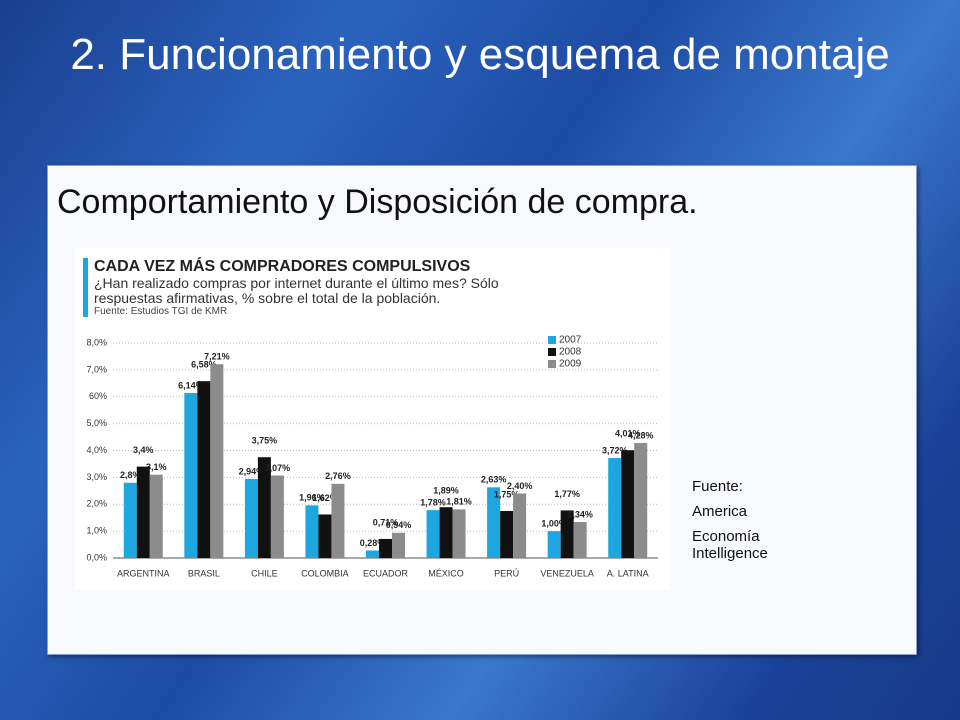  Describe the element at coordinates (446, 491) in the screenshot. I see `value-label: 1,89%` at that location.